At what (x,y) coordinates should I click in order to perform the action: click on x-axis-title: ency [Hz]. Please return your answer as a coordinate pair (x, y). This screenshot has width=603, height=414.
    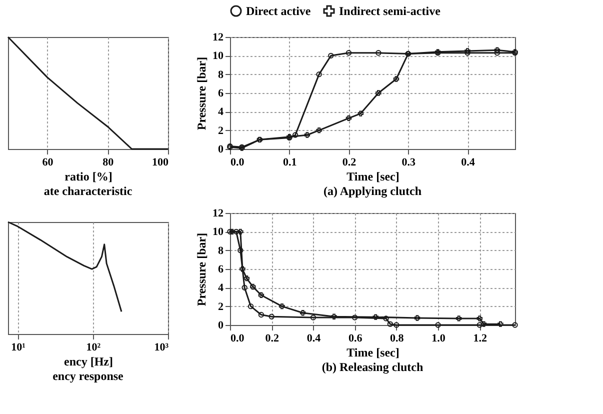
    Looking at the image, I should click on (88, 361).